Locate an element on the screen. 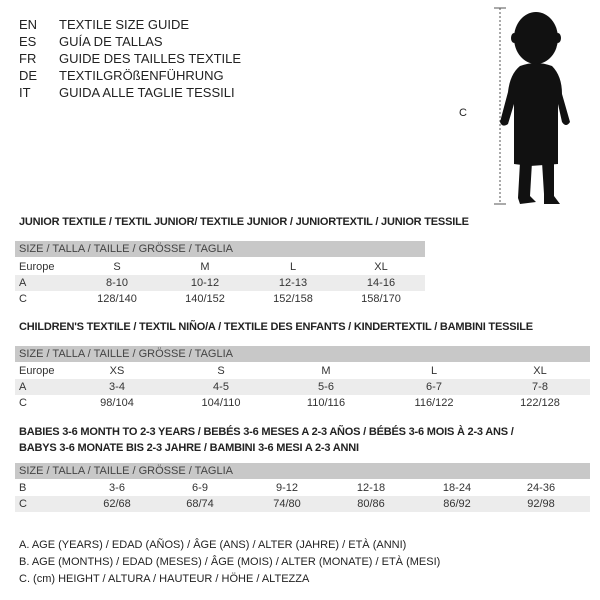 This screenshot has height=600, width=600. lang-it: IT GUIDA ALLE TAGLIE TESSILI is located at coordinates (127, 92).